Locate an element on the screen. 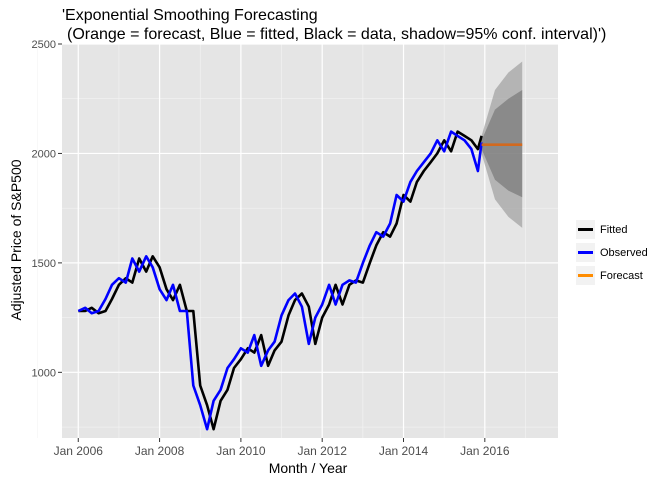 Image resolution: width=672 pixels, height=480 pixels. y-axis-title: Adjusted Price of S&P500 is located at coordinates (16, 240).